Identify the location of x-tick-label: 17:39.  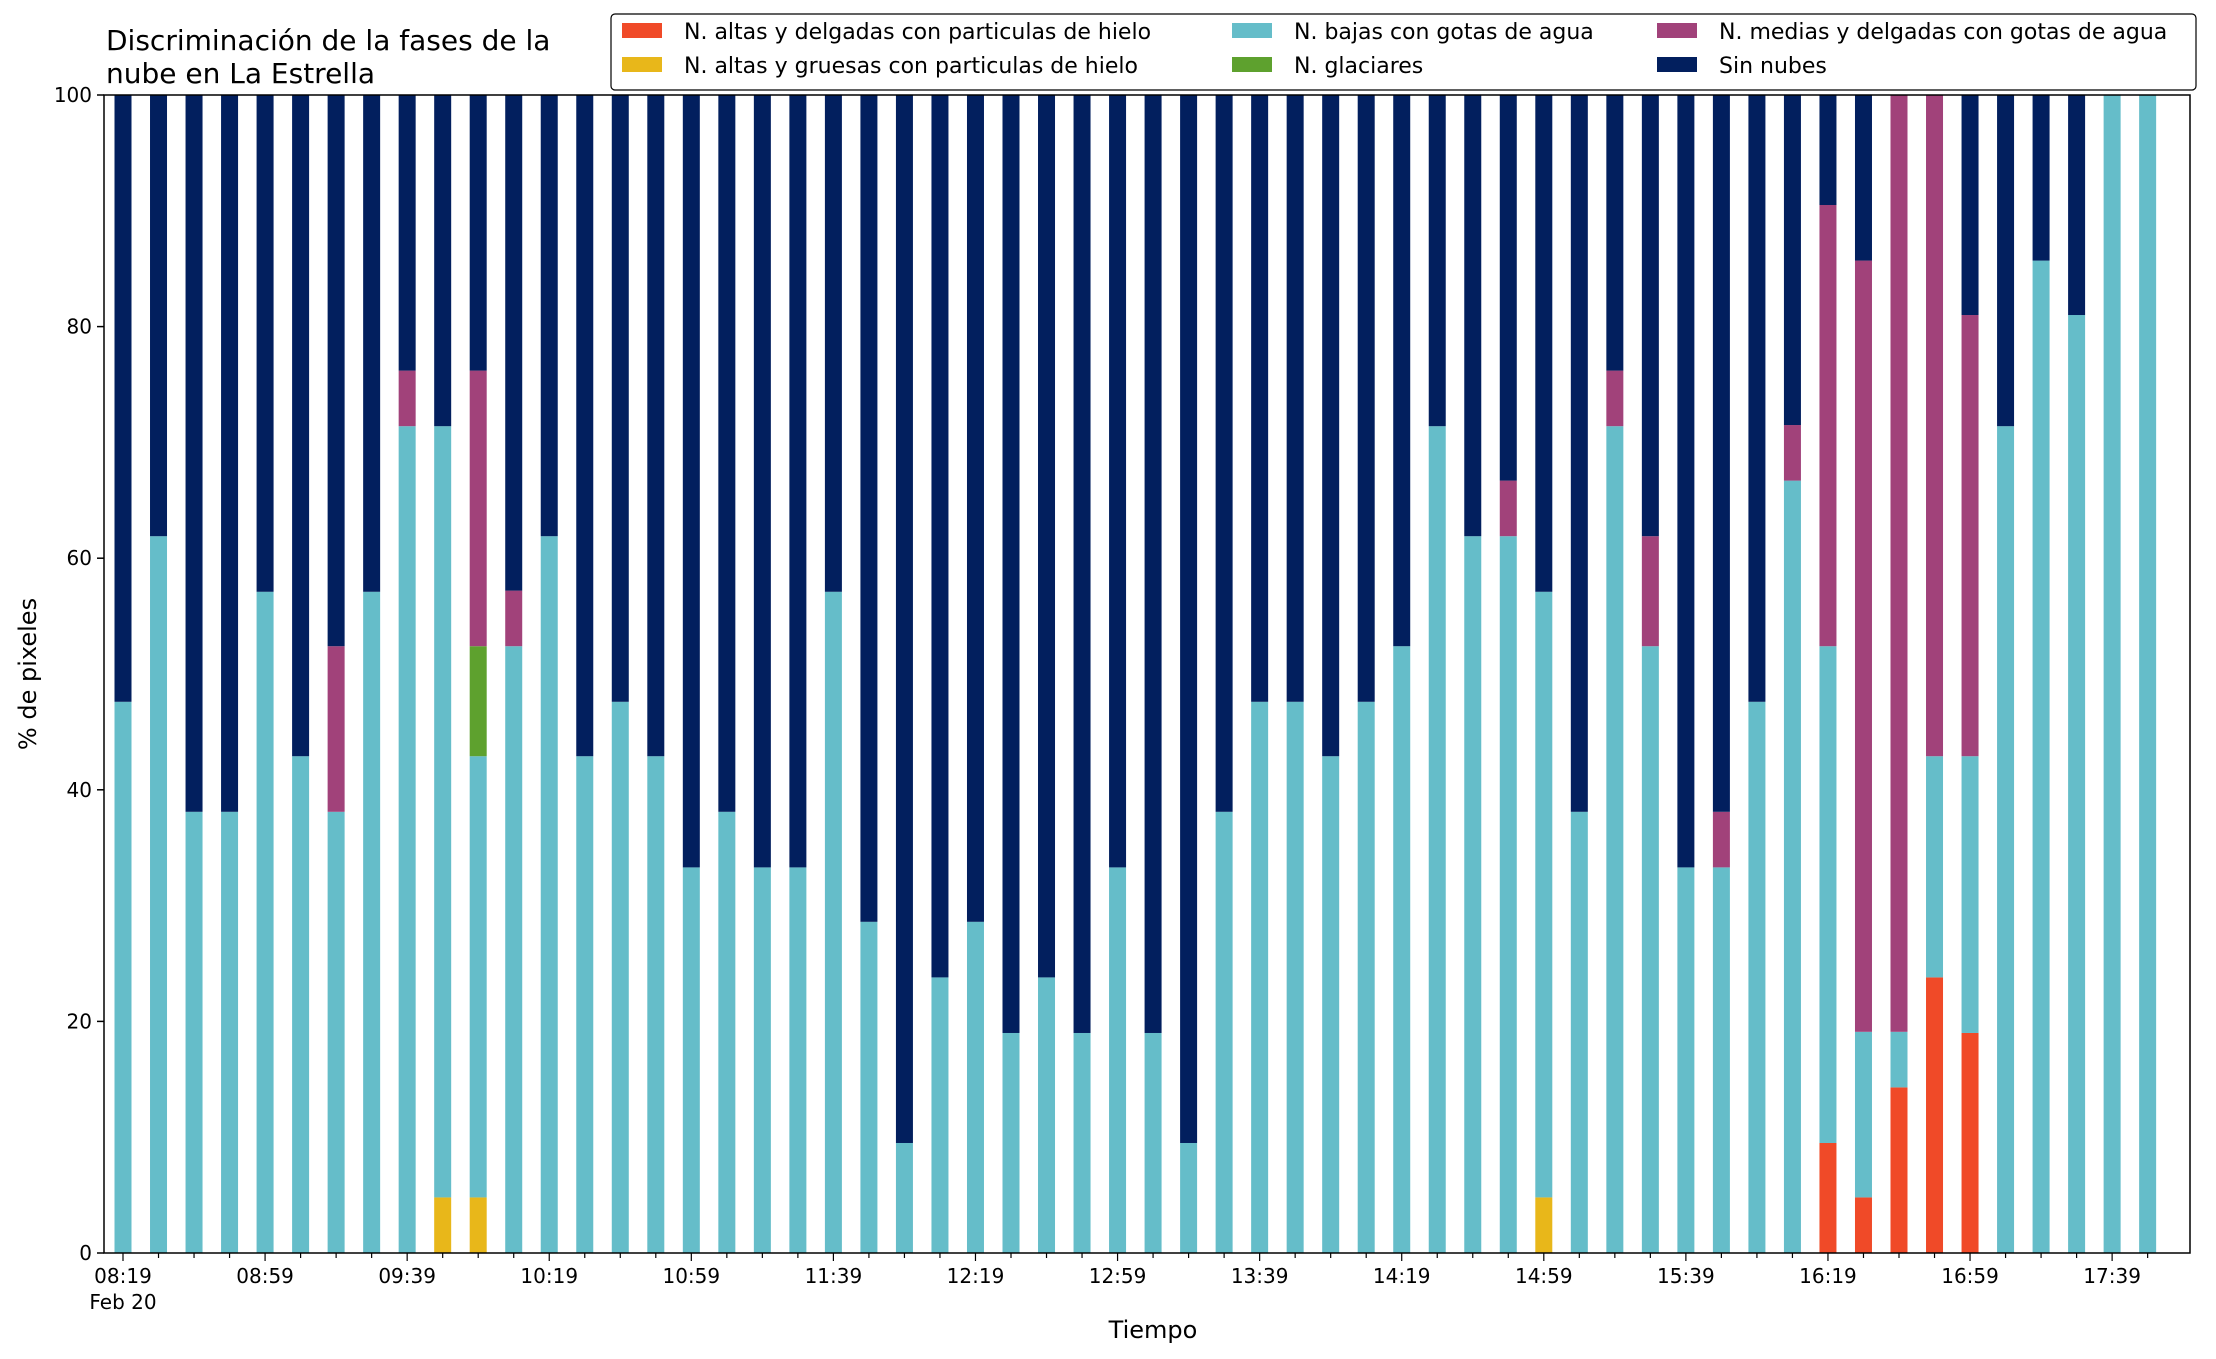
(2112, 1276).